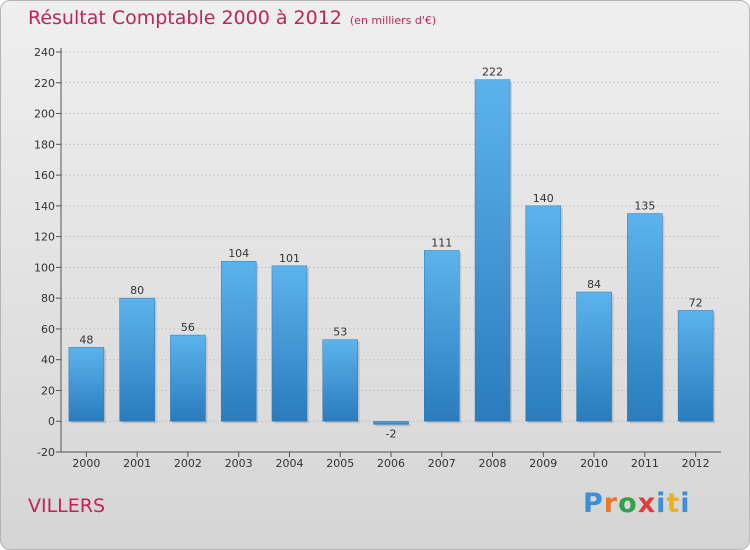 This screenshot has width=750, height=550. Describe the element at coordinates (44, 237) in the screenshot. I see `y-tick-label: 120` at that location.